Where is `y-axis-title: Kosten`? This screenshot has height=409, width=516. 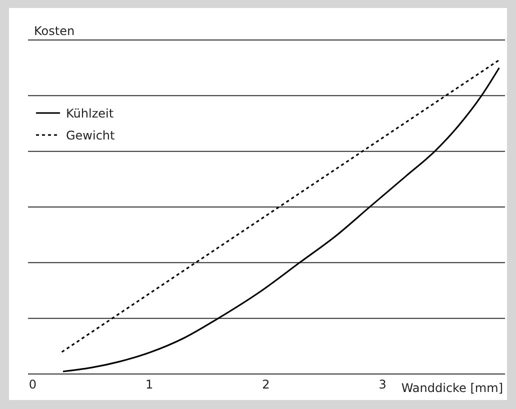 y-axis-title: Kosten is located at coordinates (54, 31).